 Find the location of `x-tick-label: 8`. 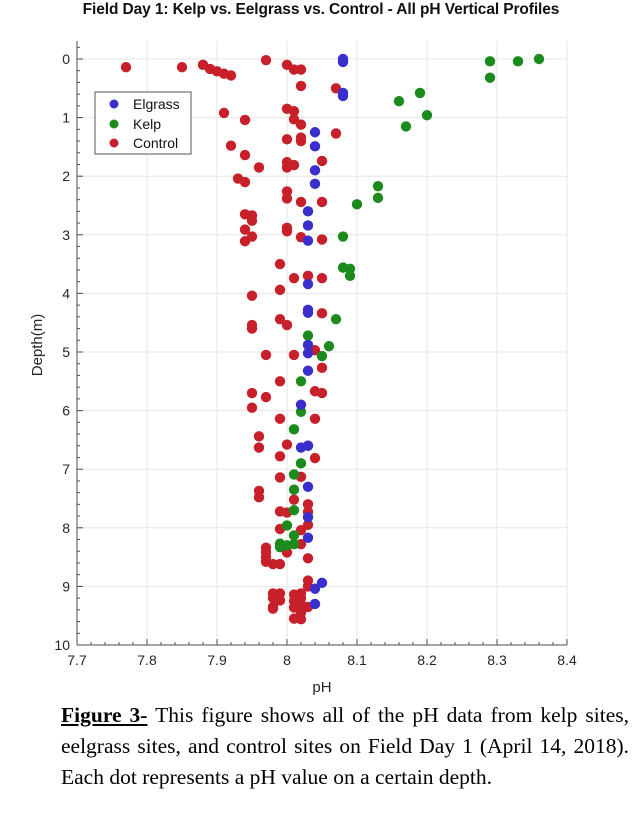

x-tick-label: 8 is located at coordinates (287, 660).